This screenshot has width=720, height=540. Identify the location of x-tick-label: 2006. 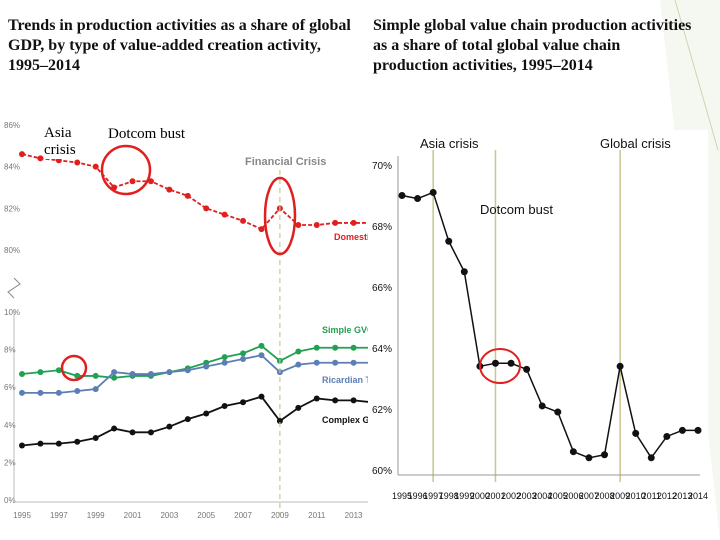
(573, 496).